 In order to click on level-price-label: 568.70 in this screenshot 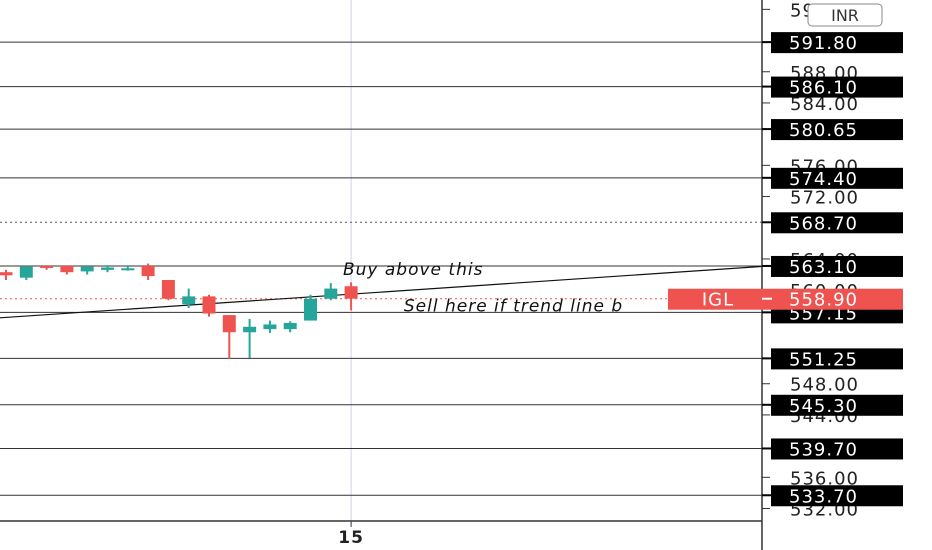, I will do `click(823, 223)`.